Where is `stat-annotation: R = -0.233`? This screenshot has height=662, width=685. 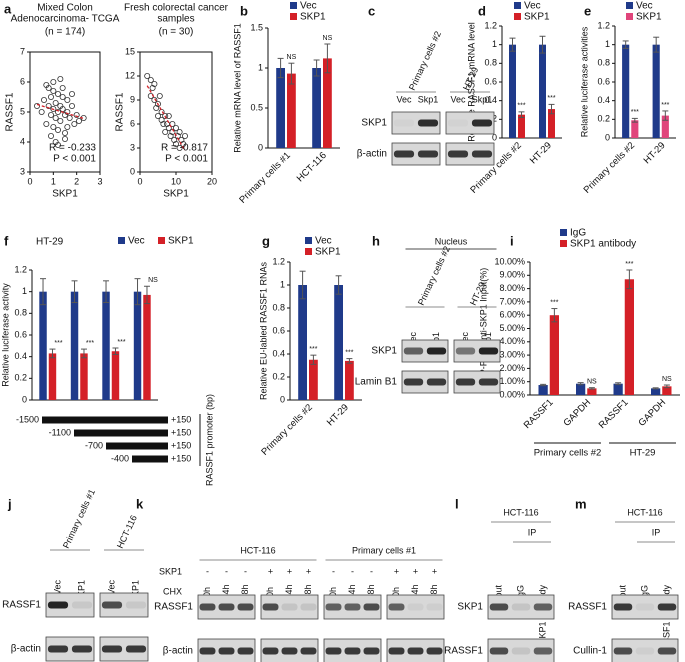
stat-annotation: R = -0.233 is located at coordinates (72, 148).